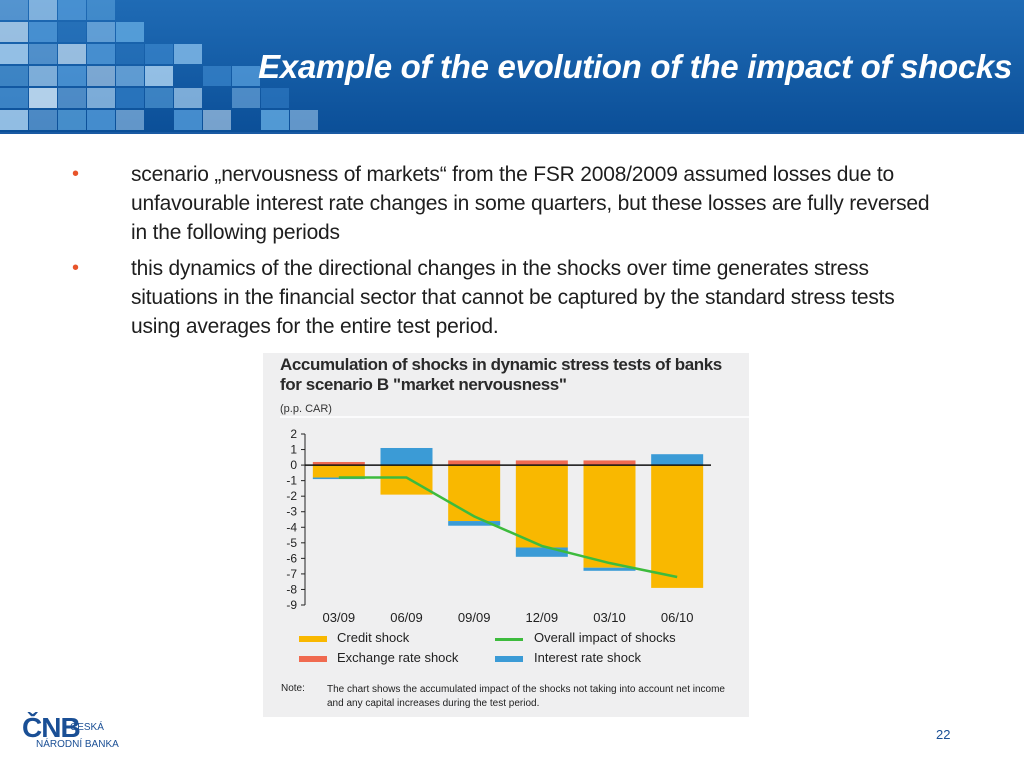 The width and height of the screenshot is (1024, 768). I want to click on logo-line-2: NÁRODNÍ BANKA, so click(77, 744).